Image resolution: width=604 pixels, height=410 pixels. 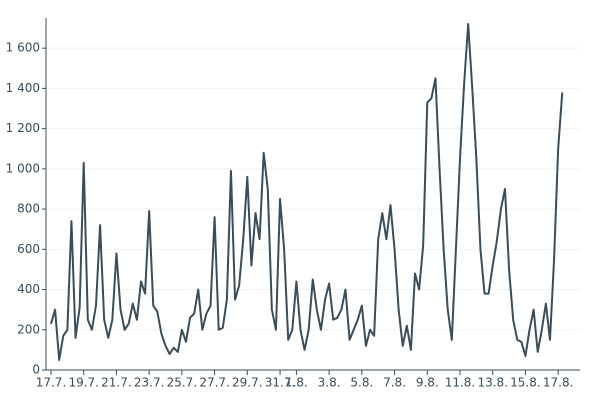 What do you see at coordinates (492, 383) in the screenshot?
I see `x-tick-label: 13.8.` at bounding box center [492, 383].